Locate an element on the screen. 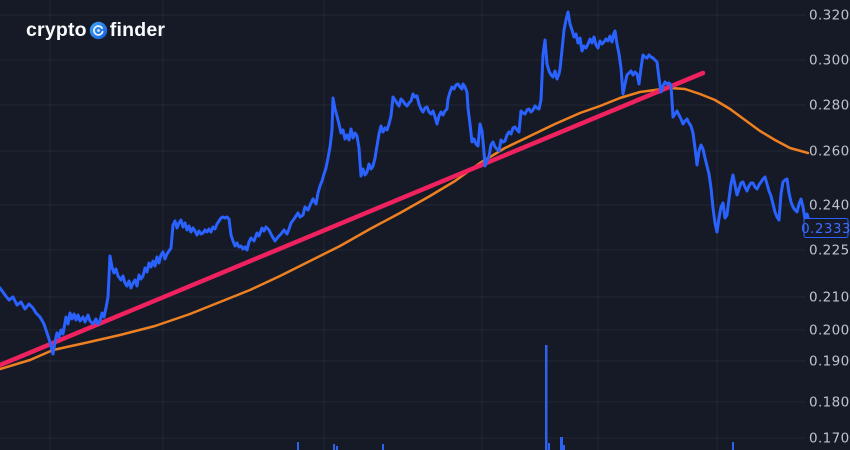 Image resolution: width=850 pixels, height=450 pixels. price-tag: 0.2333 is located at coordinates (825, 228).